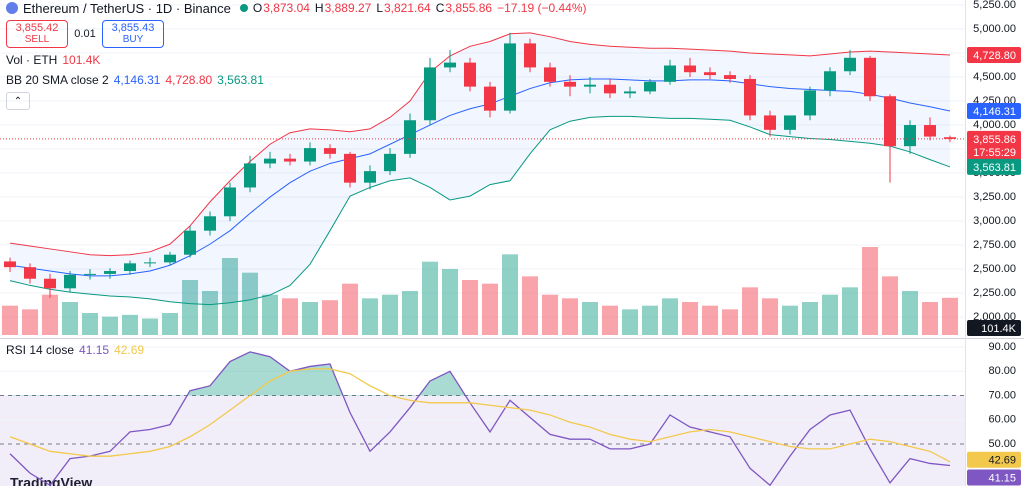 The height and width of the screenshot is (486, 1024). What do you see at coordinates (1002, 478) in the screenshot?
I see `price-tag-label: 41.15` at bounding box center [1002, 478].